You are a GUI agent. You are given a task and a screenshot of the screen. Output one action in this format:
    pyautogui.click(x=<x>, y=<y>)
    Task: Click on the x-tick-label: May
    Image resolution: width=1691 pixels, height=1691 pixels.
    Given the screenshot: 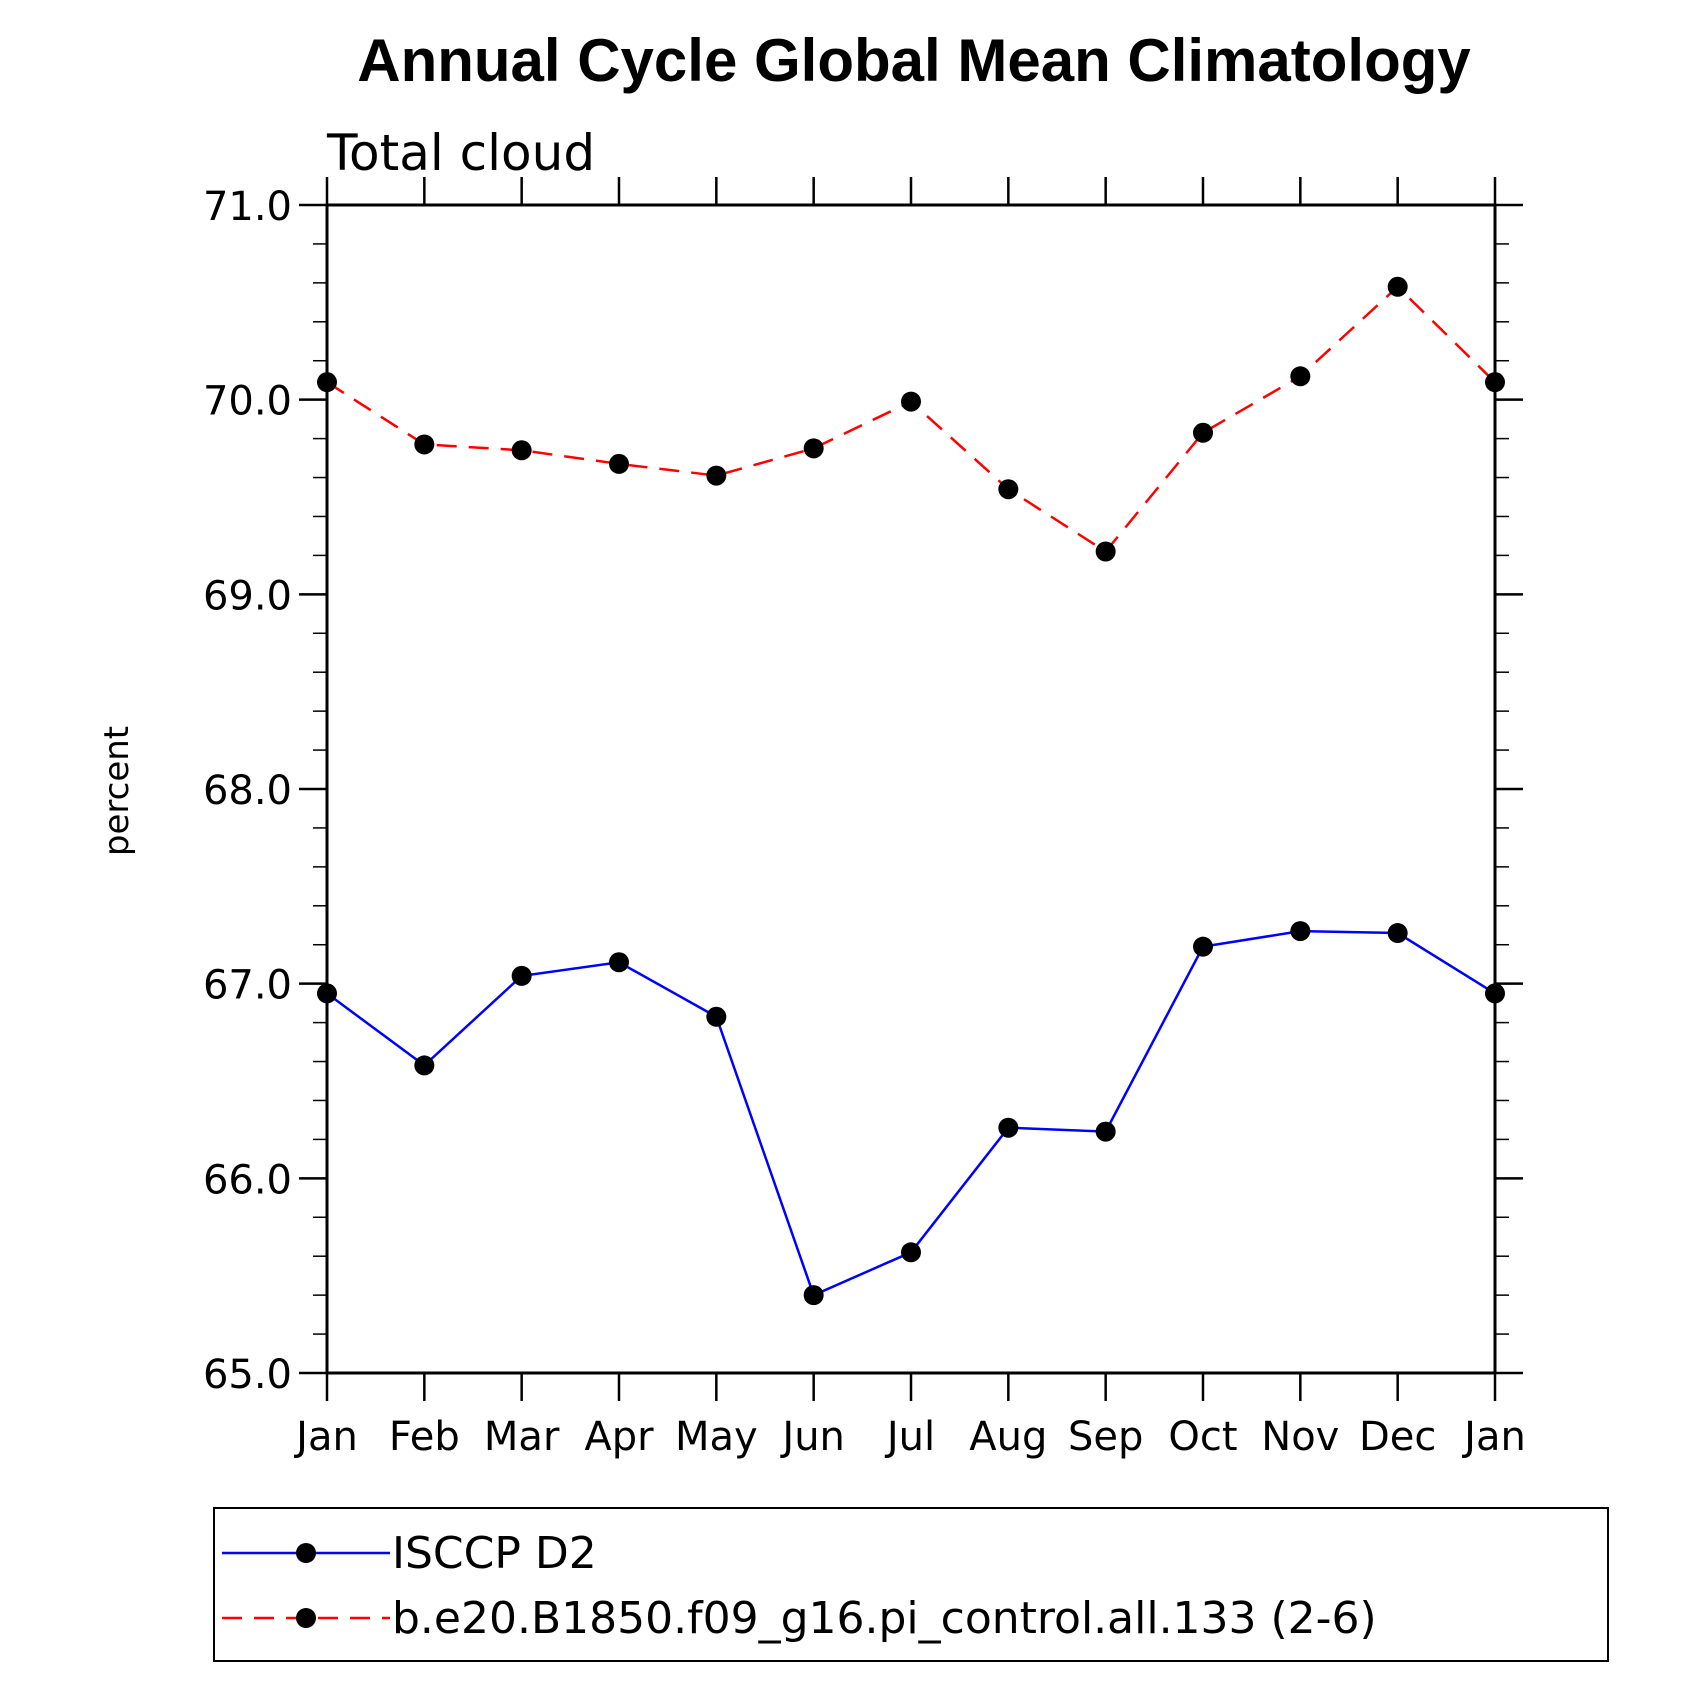 What is the action you would take?
    pyautogui.click(x=716, y=1437)
    